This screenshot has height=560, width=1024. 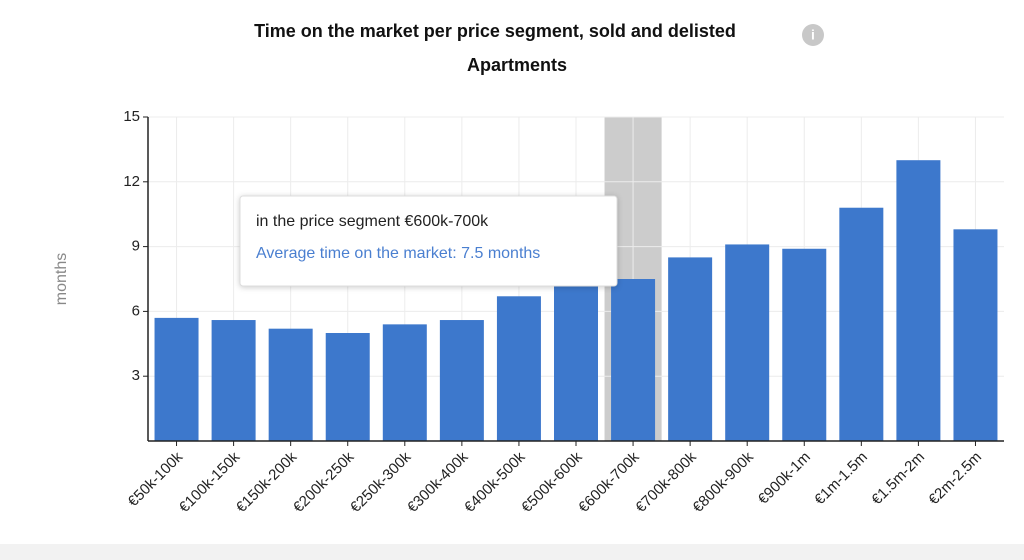 I want to click on svg-text: i, so click(x=813, y=35).